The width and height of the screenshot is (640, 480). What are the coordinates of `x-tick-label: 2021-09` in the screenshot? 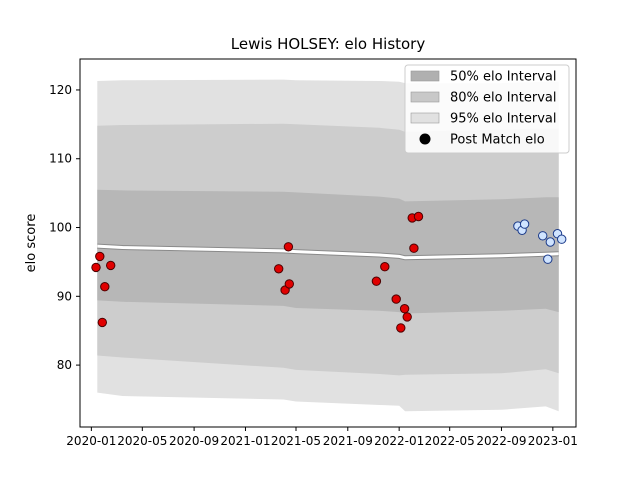 It's located at (348, 441).